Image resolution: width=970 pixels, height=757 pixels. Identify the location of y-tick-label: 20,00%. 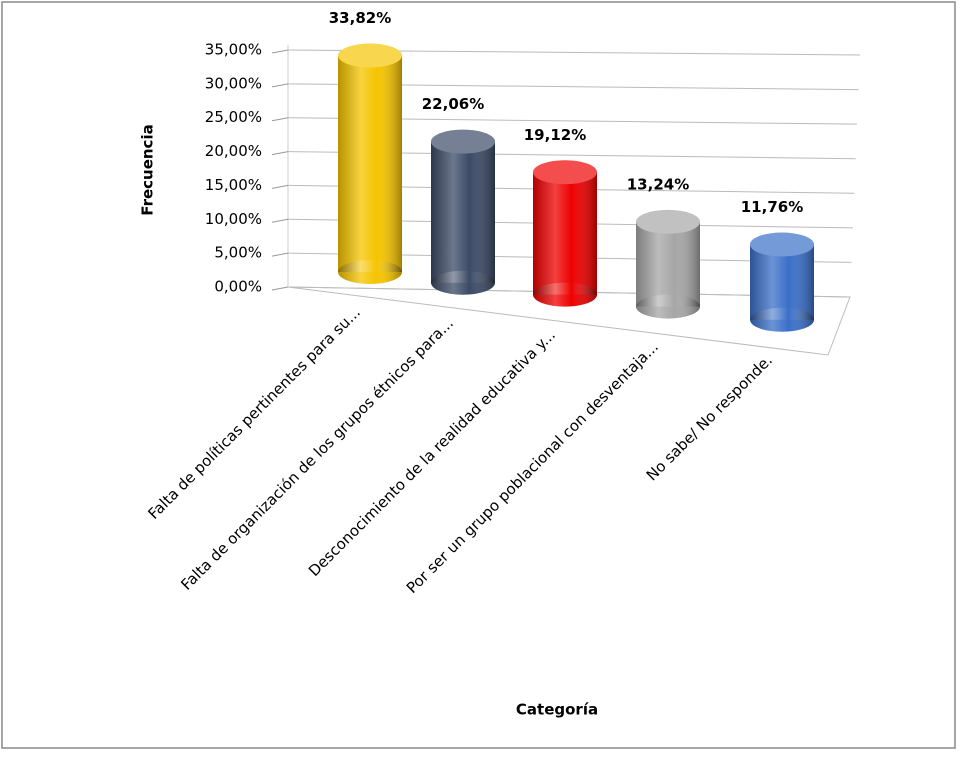
(233, 151).